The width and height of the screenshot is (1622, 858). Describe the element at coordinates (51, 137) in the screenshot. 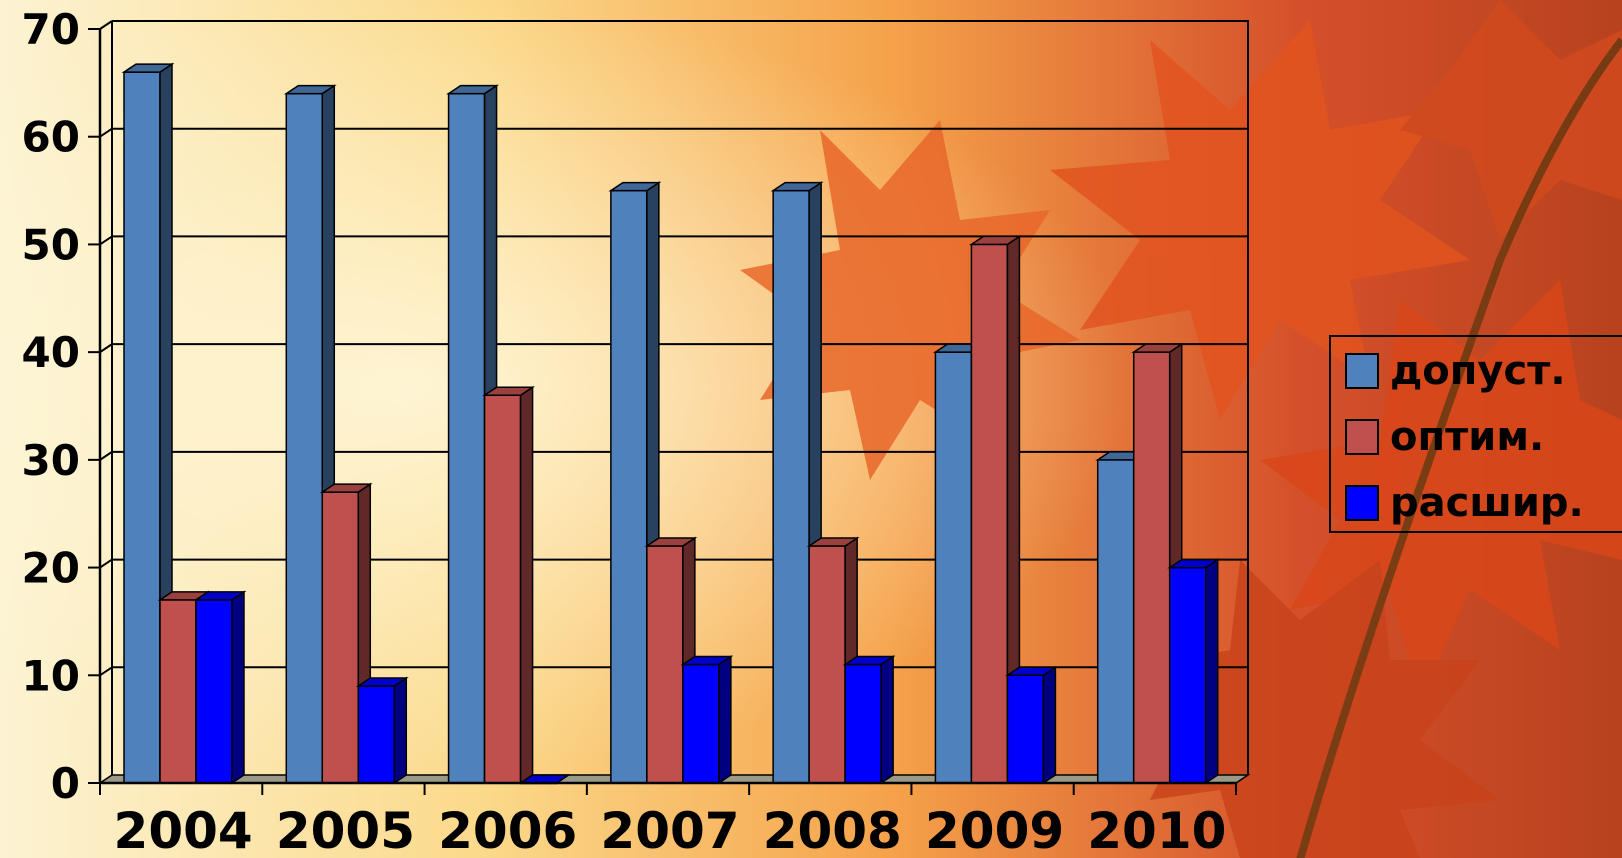

I see `y-tick-label: 60` at that location.